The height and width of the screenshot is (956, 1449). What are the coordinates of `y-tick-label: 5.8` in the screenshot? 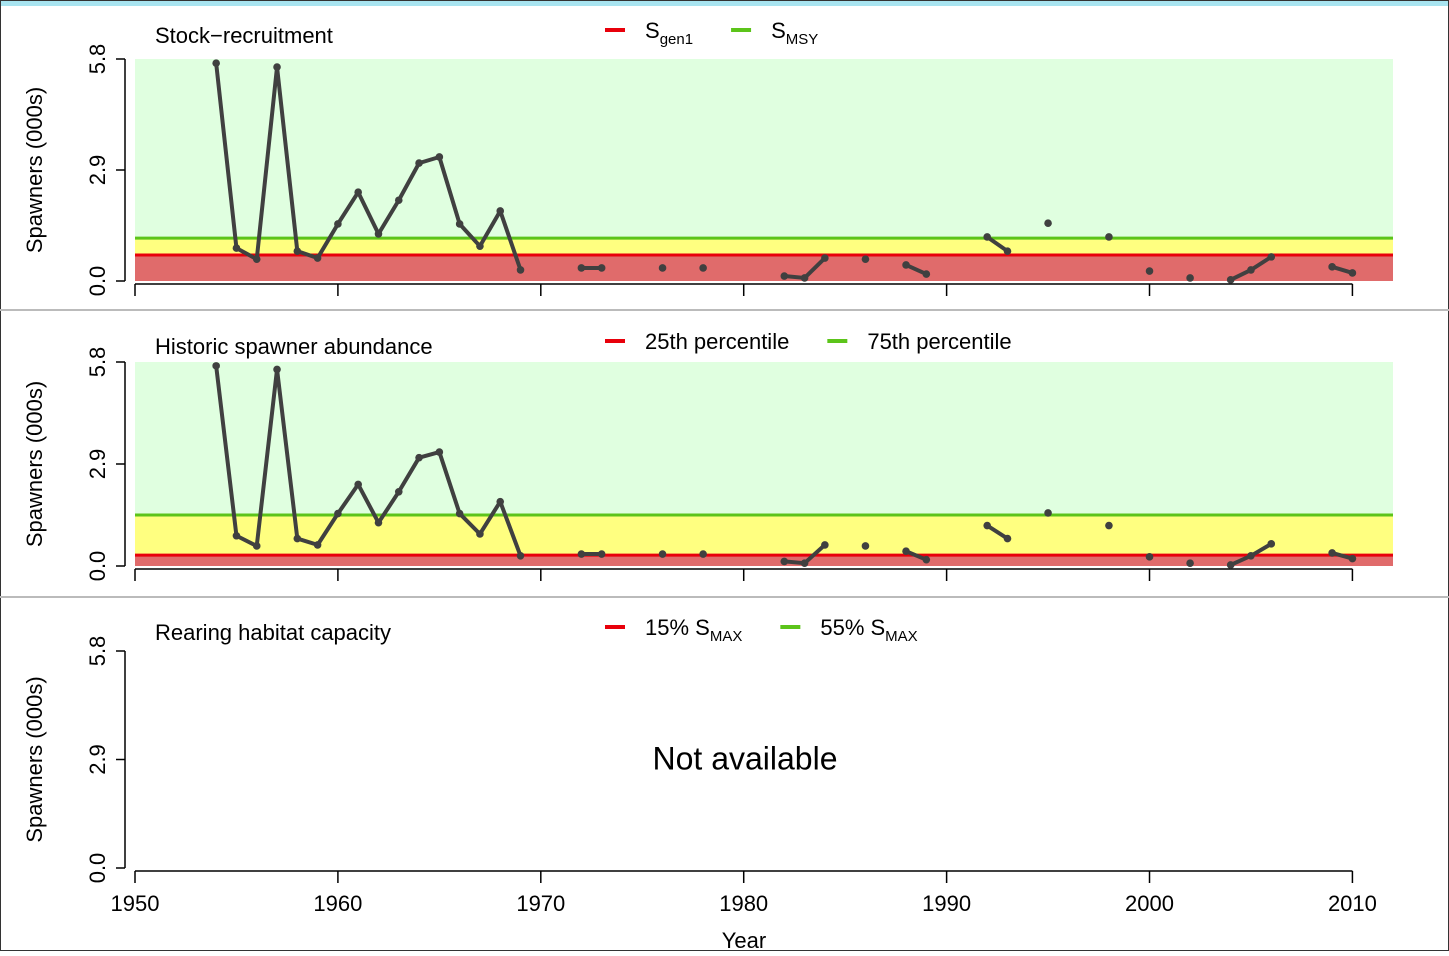 It's located at (97, 362).